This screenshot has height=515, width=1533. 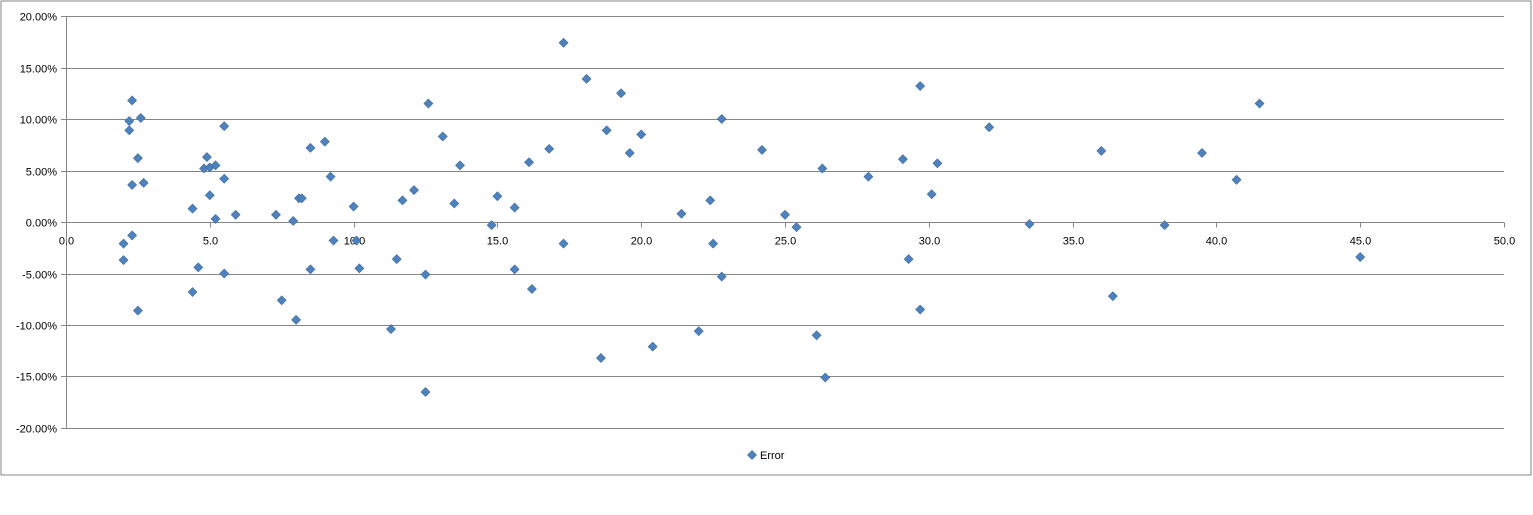 I want to click on x-tick-label: 20.0, so click(x=641, y=242).